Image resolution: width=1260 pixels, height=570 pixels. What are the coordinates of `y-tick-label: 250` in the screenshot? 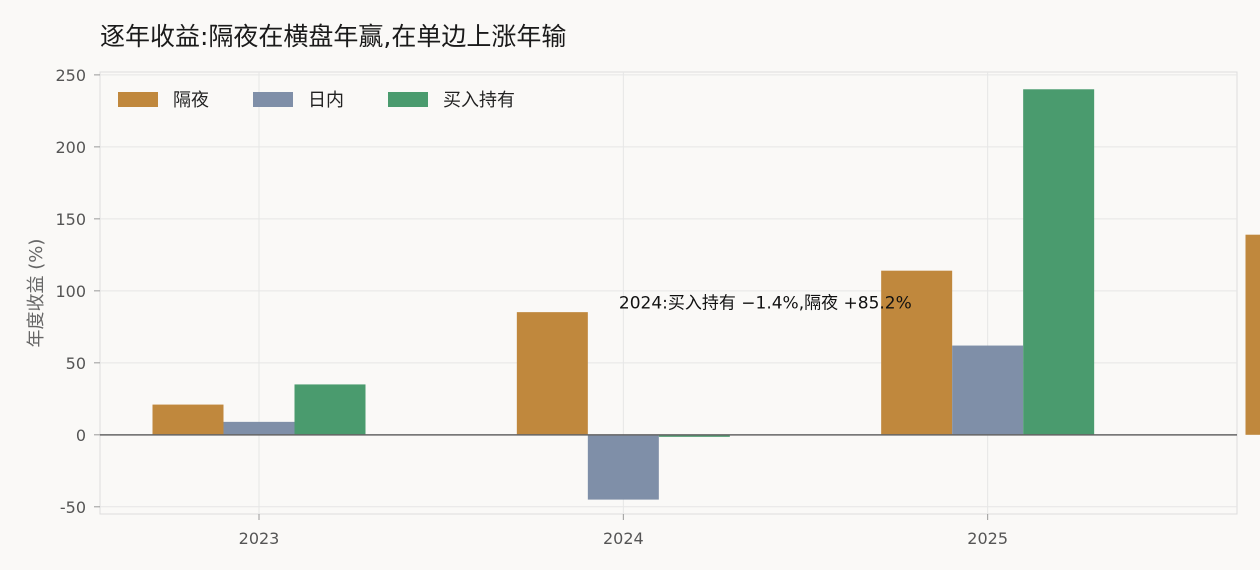 It's located at (70, 75).